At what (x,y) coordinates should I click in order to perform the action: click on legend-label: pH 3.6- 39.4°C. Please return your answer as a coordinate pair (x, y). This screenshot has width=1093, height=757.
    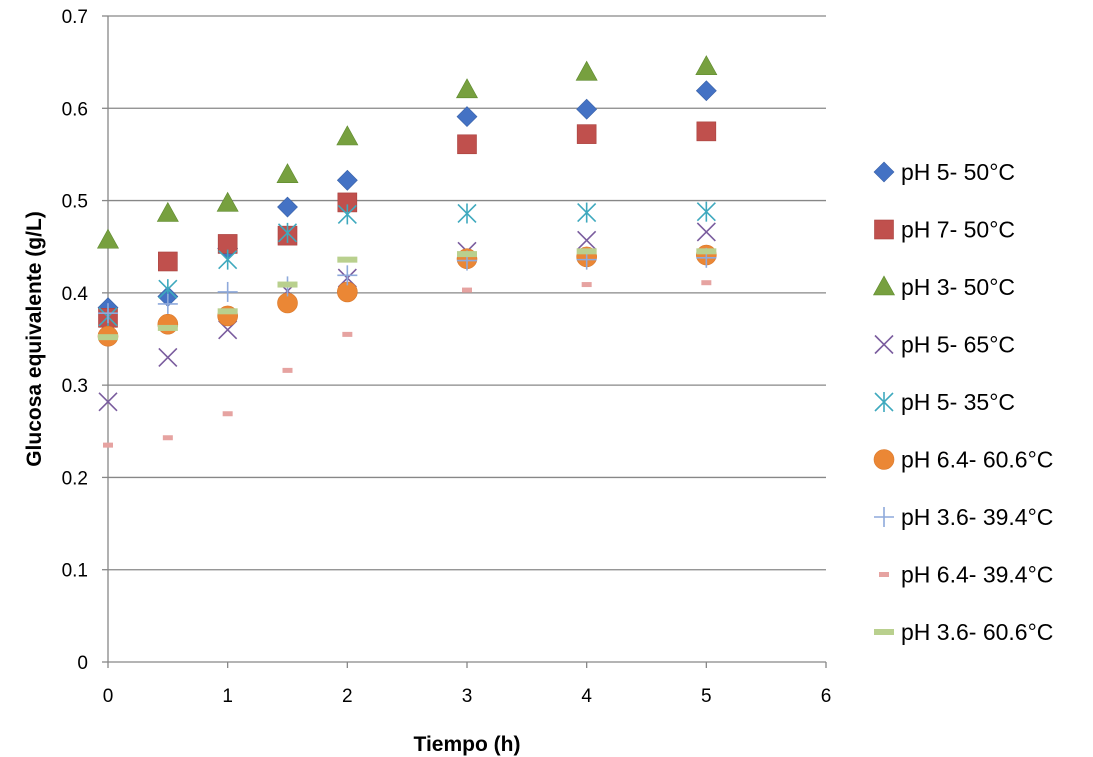
    Looking at the image, I should click on (977, 517).